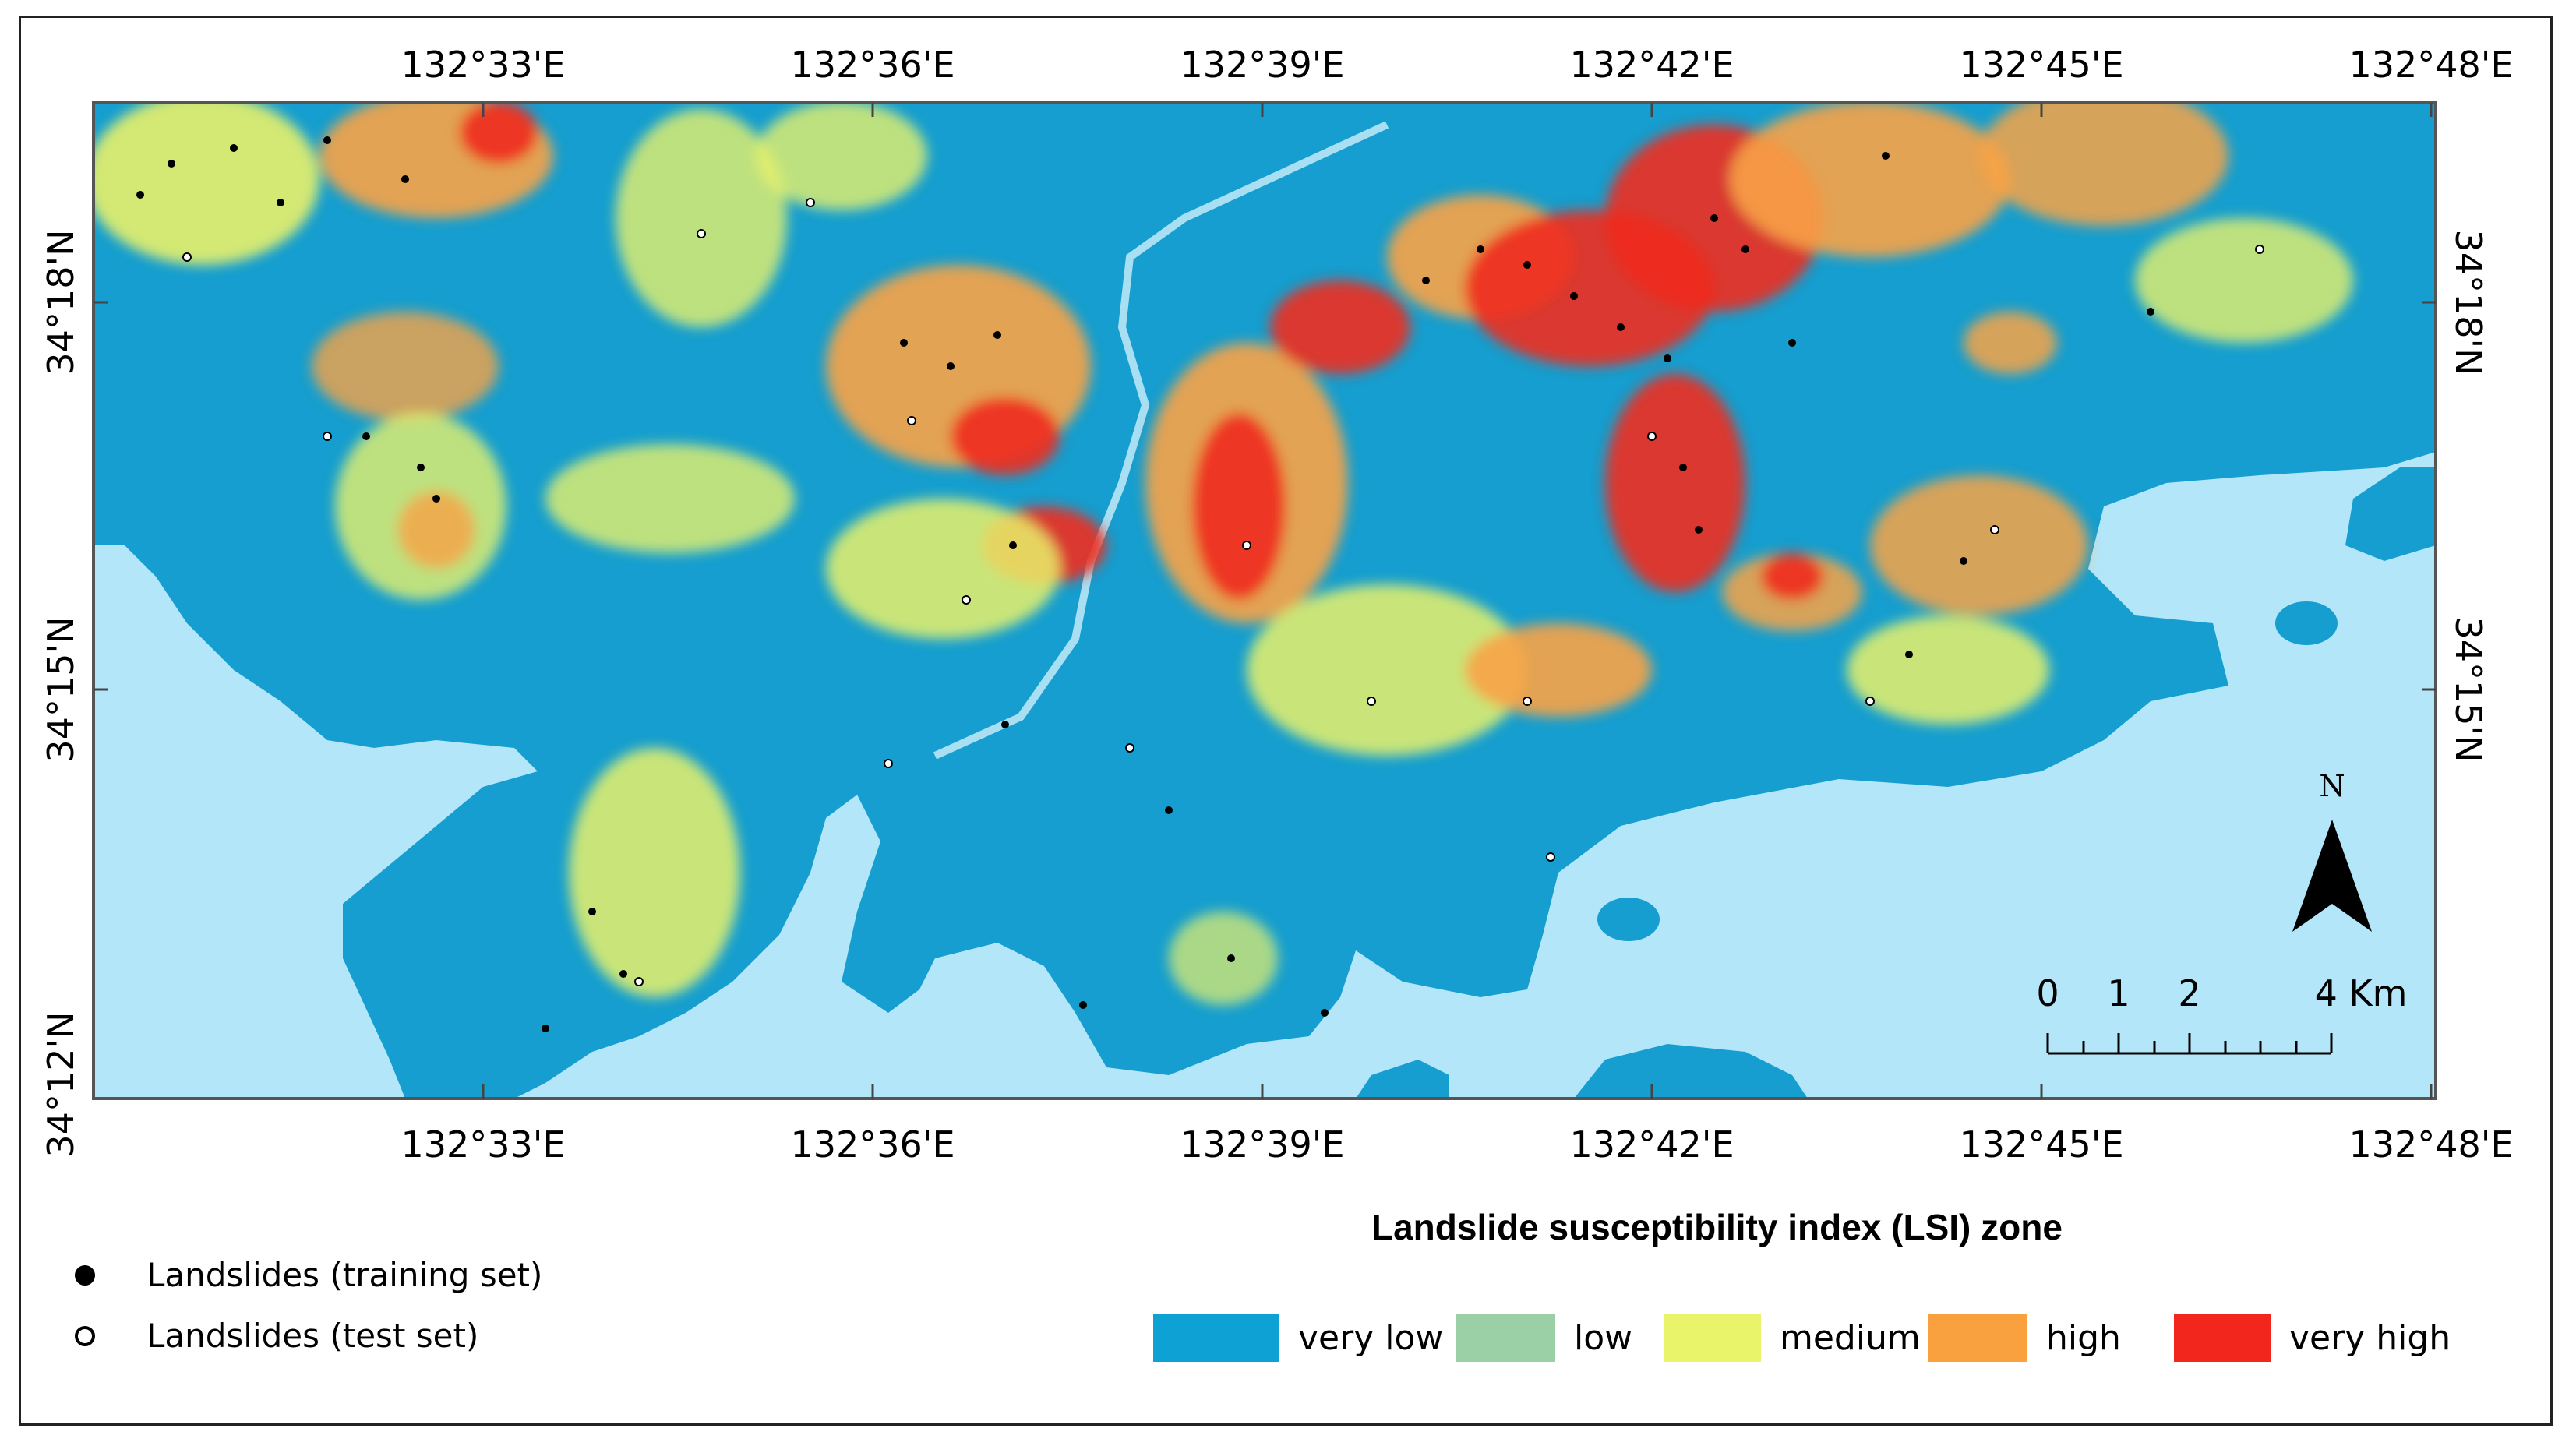  I want to click on legend-label: Landslides (test set), so click(312, 1336).